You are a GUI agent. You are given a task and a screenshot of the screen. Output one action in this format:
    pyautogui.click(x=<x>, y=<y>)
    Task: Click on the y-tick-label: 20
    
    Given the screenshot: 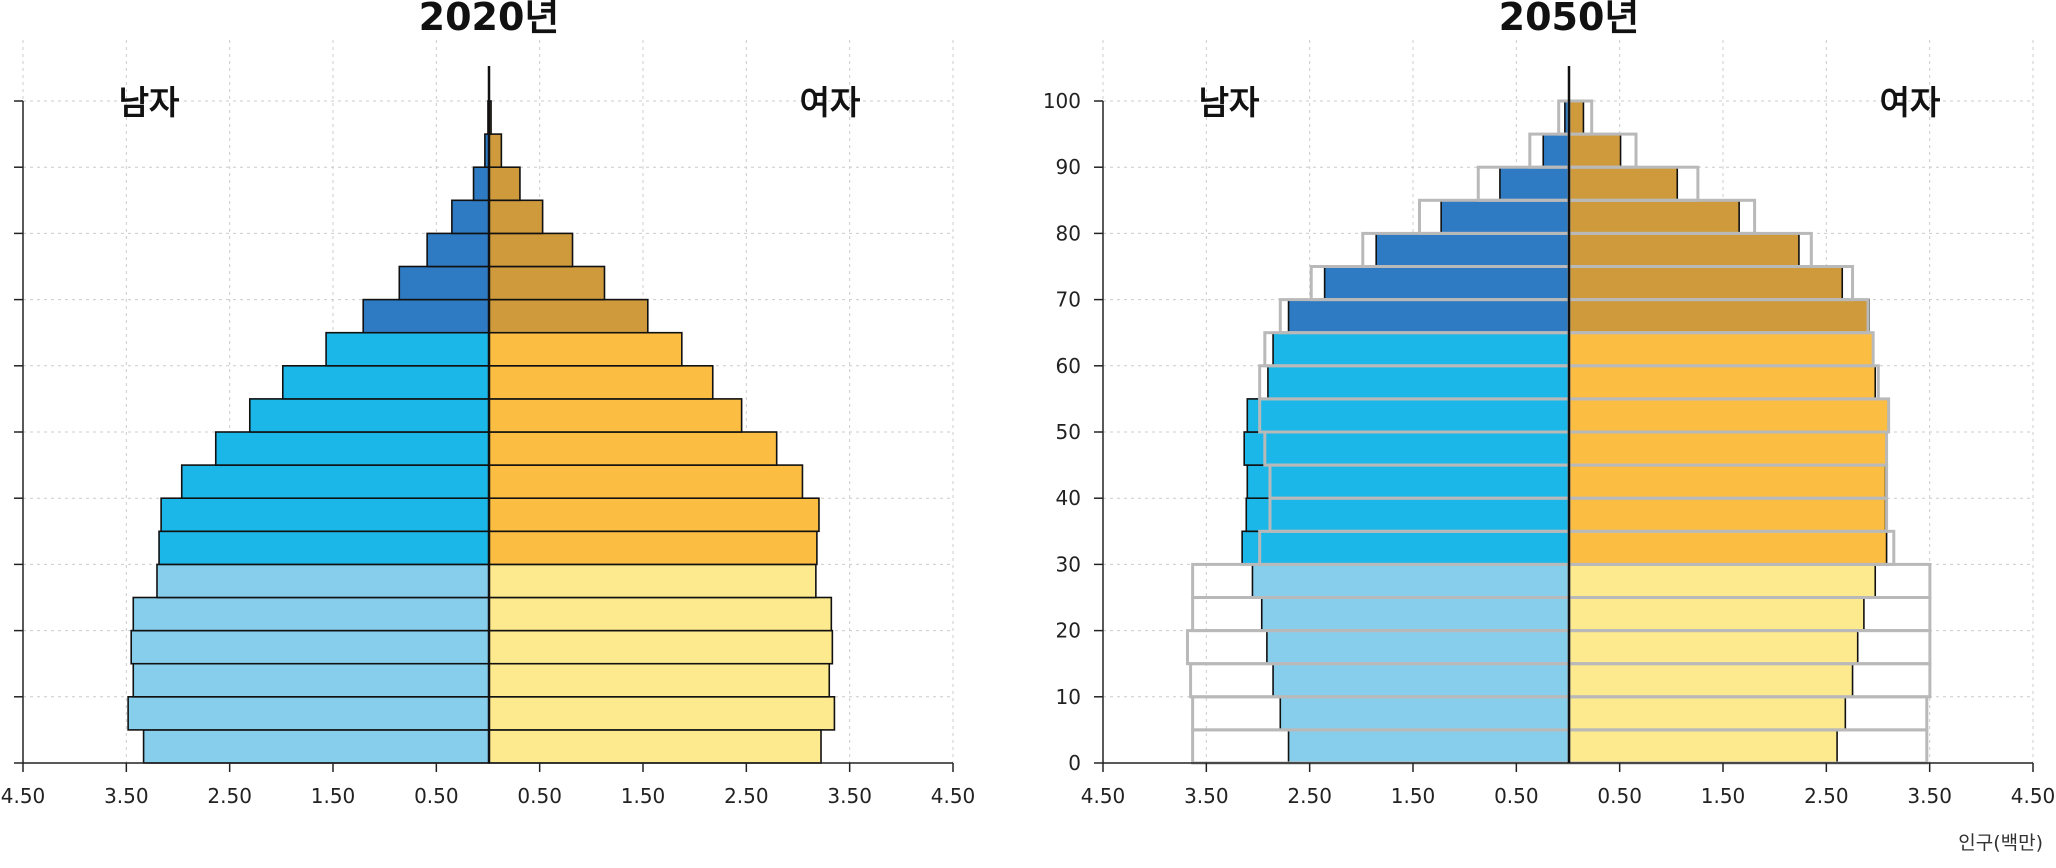 What is the action you would take?
    pyautogui.click(x=1068, y=631)
    